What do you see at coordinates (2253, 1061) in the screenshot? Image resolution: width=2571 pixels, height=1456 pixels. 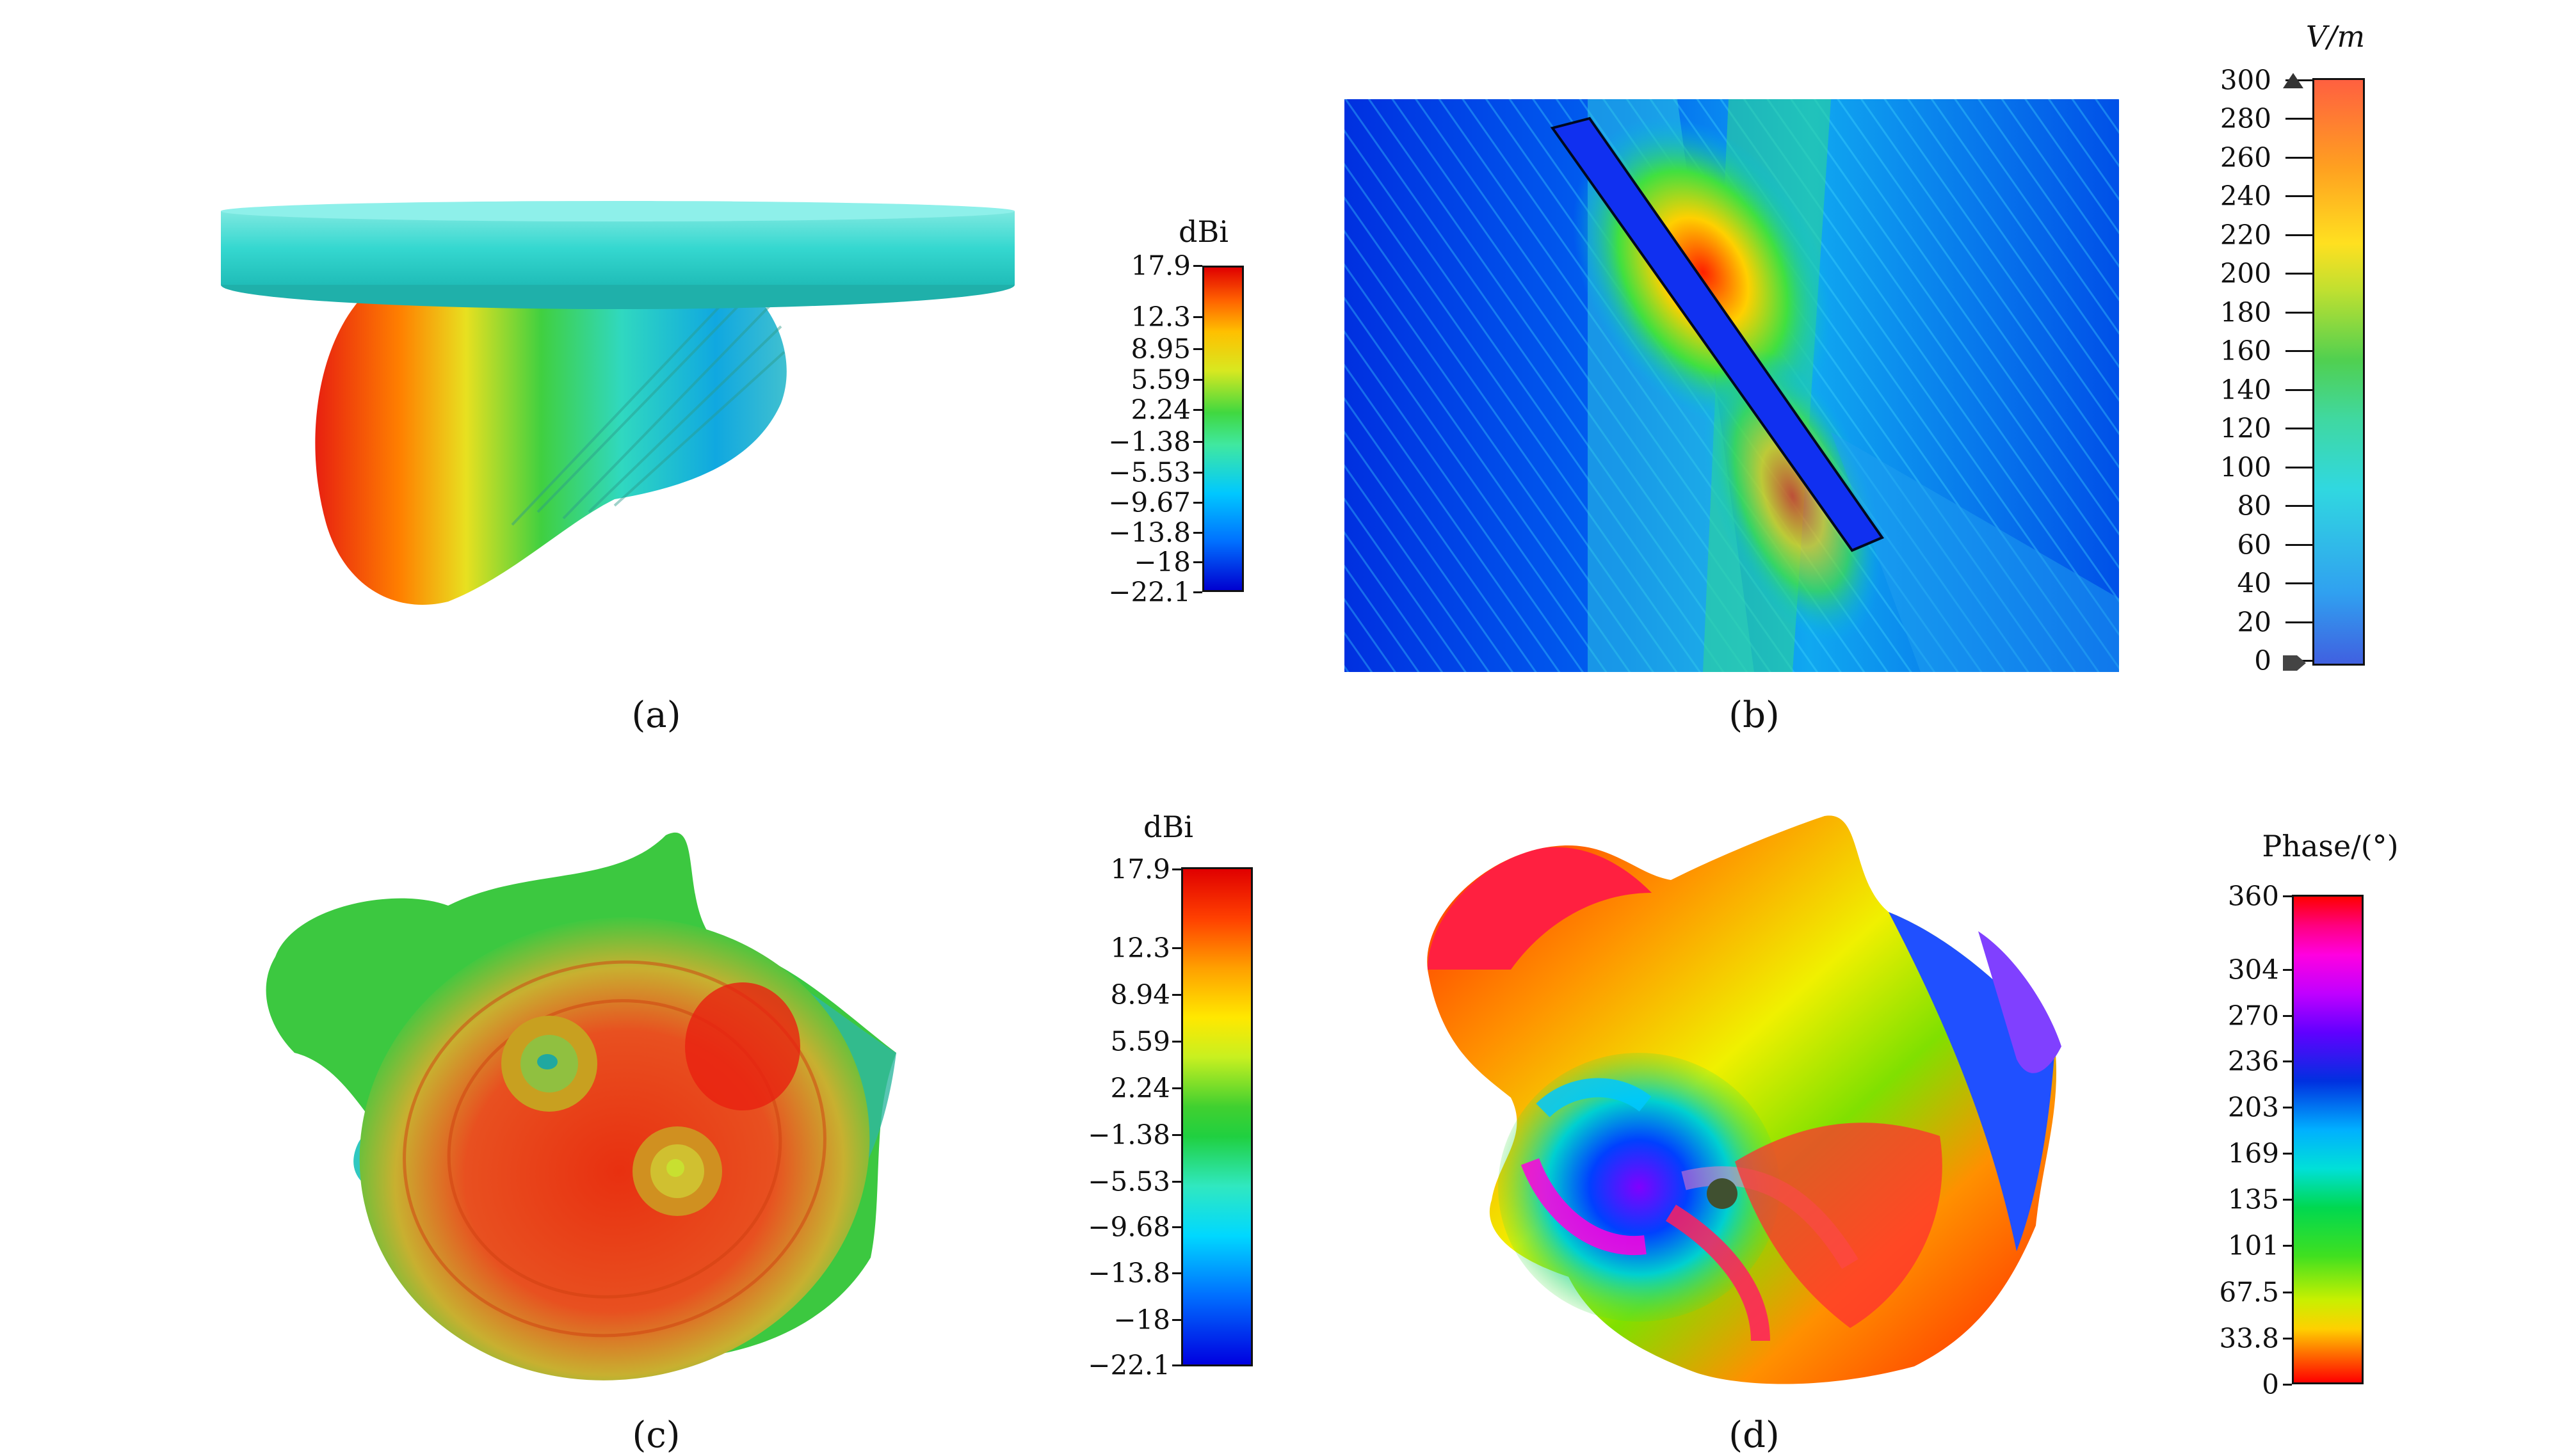 I see `colorbar-d-tick-label: 236` at bounding box center [2253, 1061].